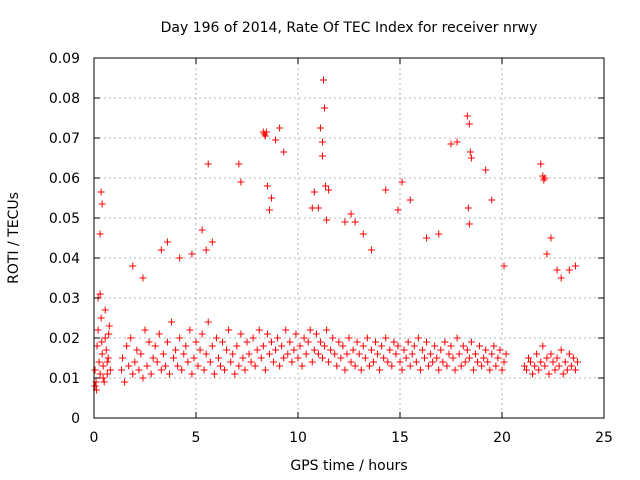  I want to click on y-axis-label: ROTI / TECUs, so click(14, 238).